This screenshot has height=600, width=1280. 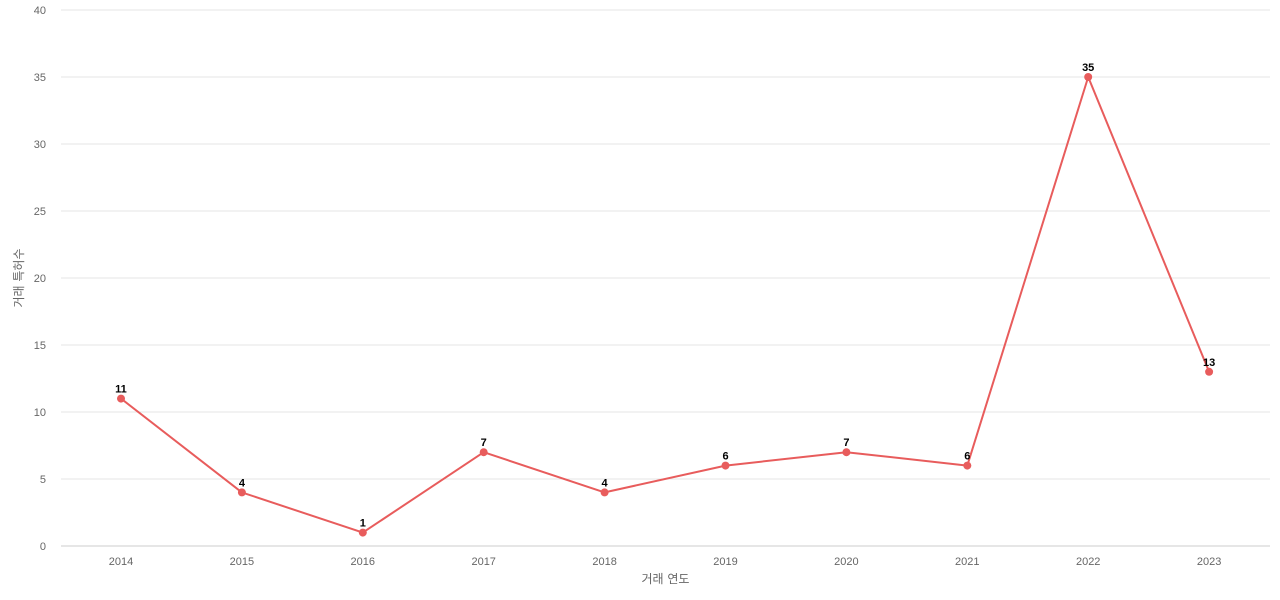 What do you see at coordinates (1209, 363) in the screenshot?
I see `data-label-2023: 13` at bounding box center [1209, 363].